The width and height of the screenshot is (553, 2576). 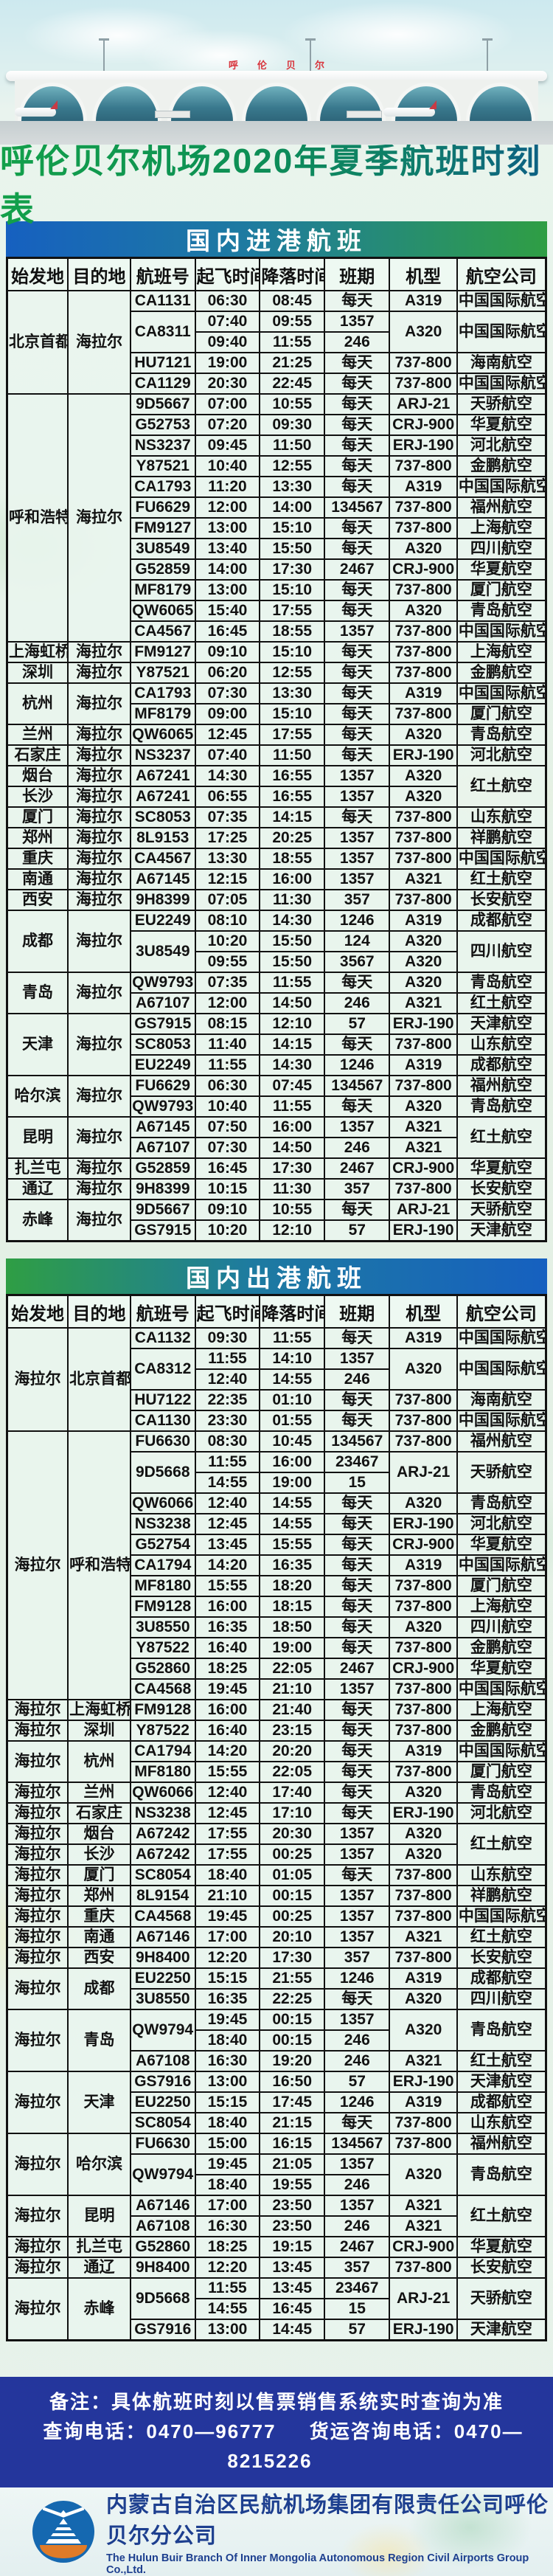 I want to click on cell: G52754, so click(x=162, y=1545).